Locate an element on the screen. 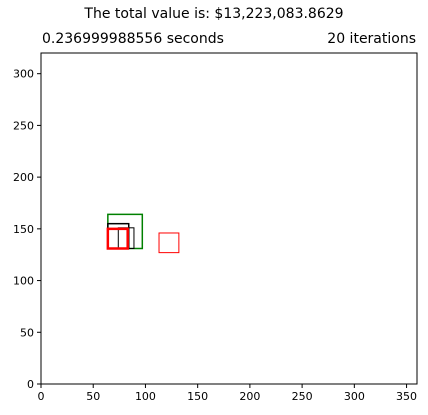  x-tick-label: 100 is located at coordinates (145, 396).